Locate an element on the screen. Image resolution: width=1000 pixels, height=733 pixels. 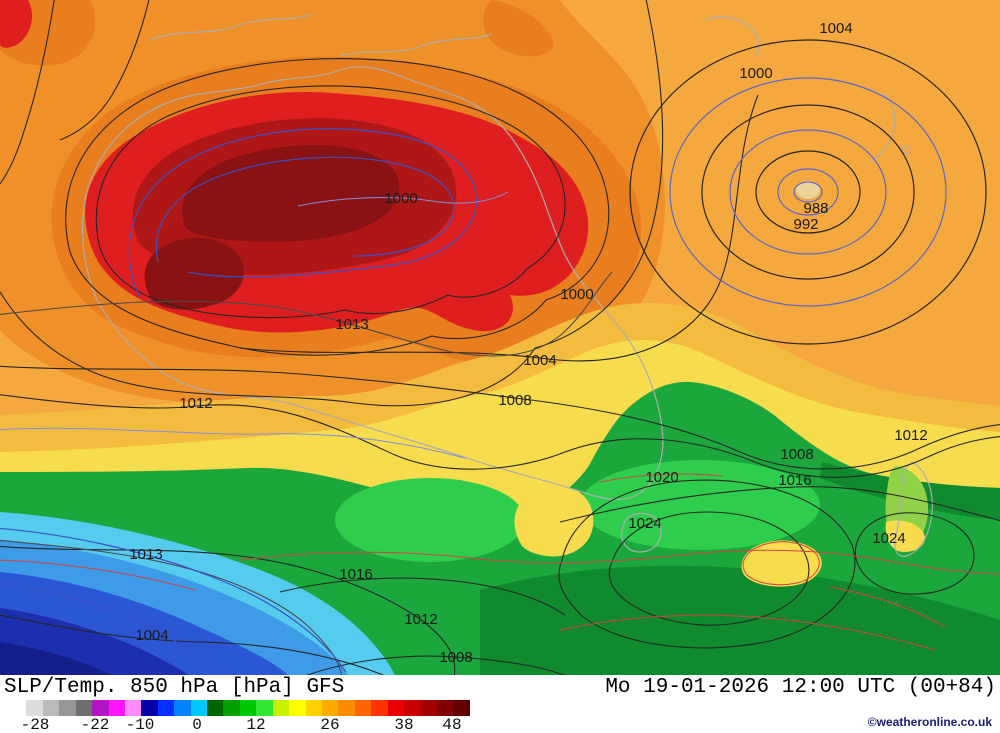
isobar-line-1016-south is located at coordinates (422, 596).